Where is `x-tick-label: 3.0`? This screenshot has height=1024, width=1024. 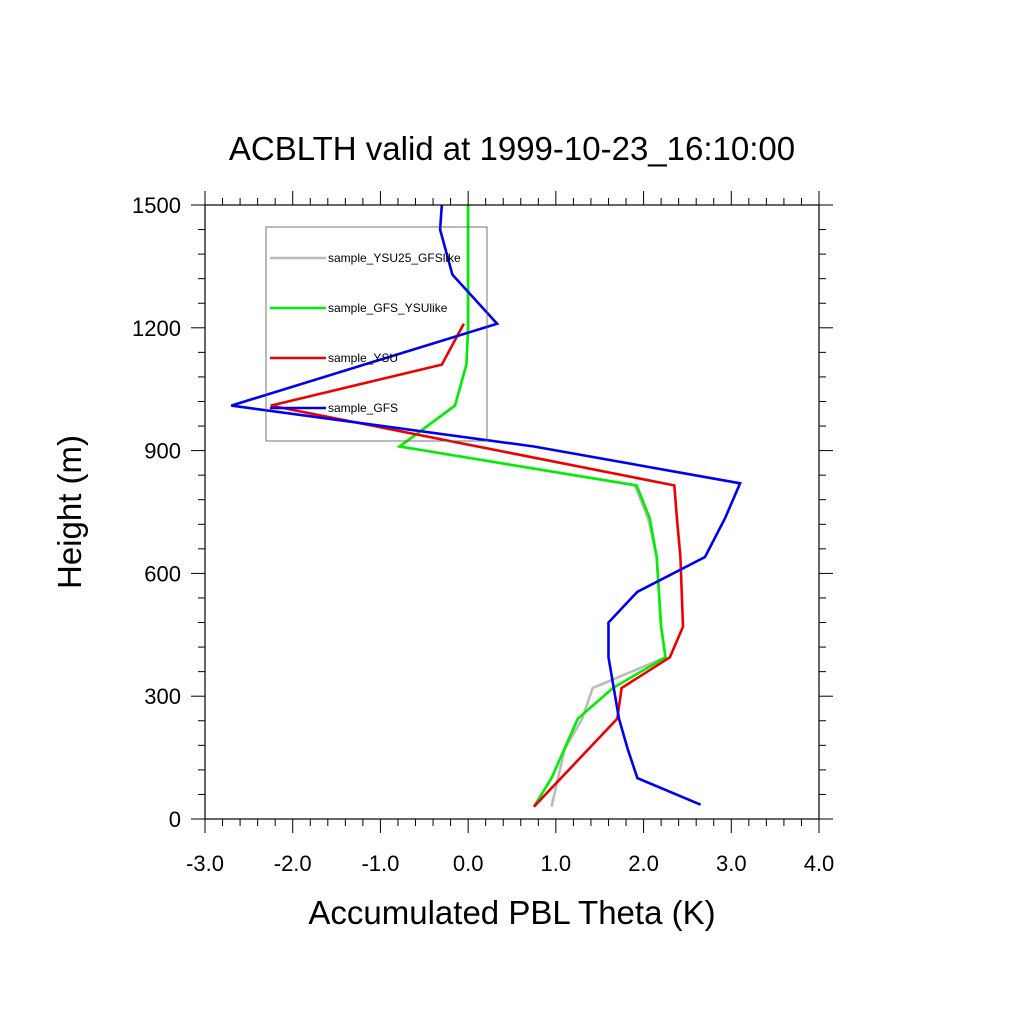 x-tick-label: 3.0 is located at coordinates (731, 863).